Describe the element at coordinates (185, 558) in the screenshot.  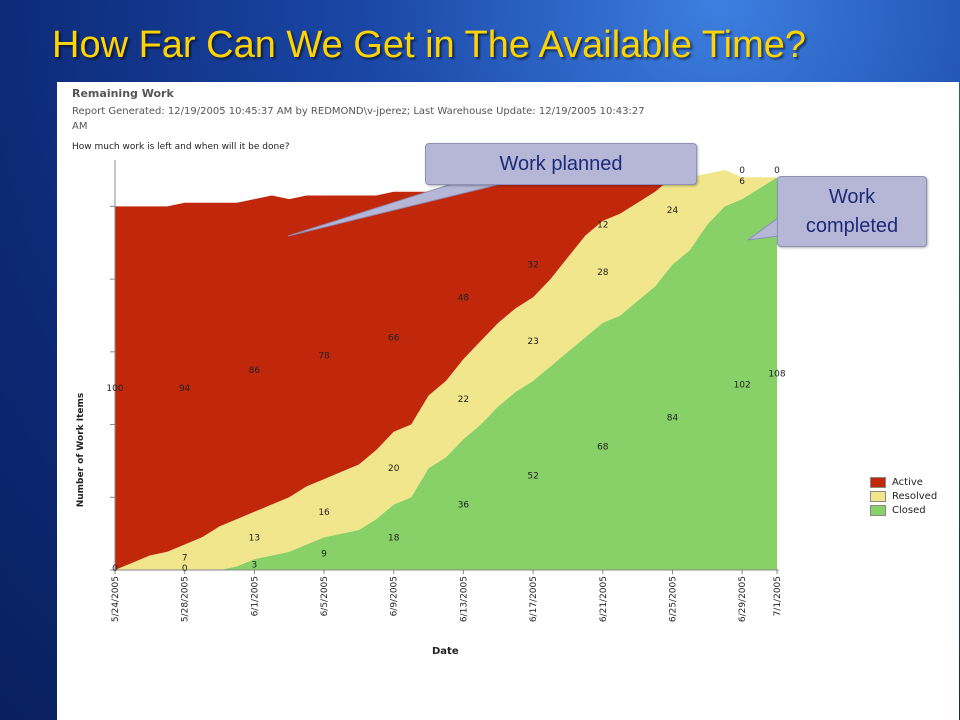
I see `data-label-resolved: 7` at that location.